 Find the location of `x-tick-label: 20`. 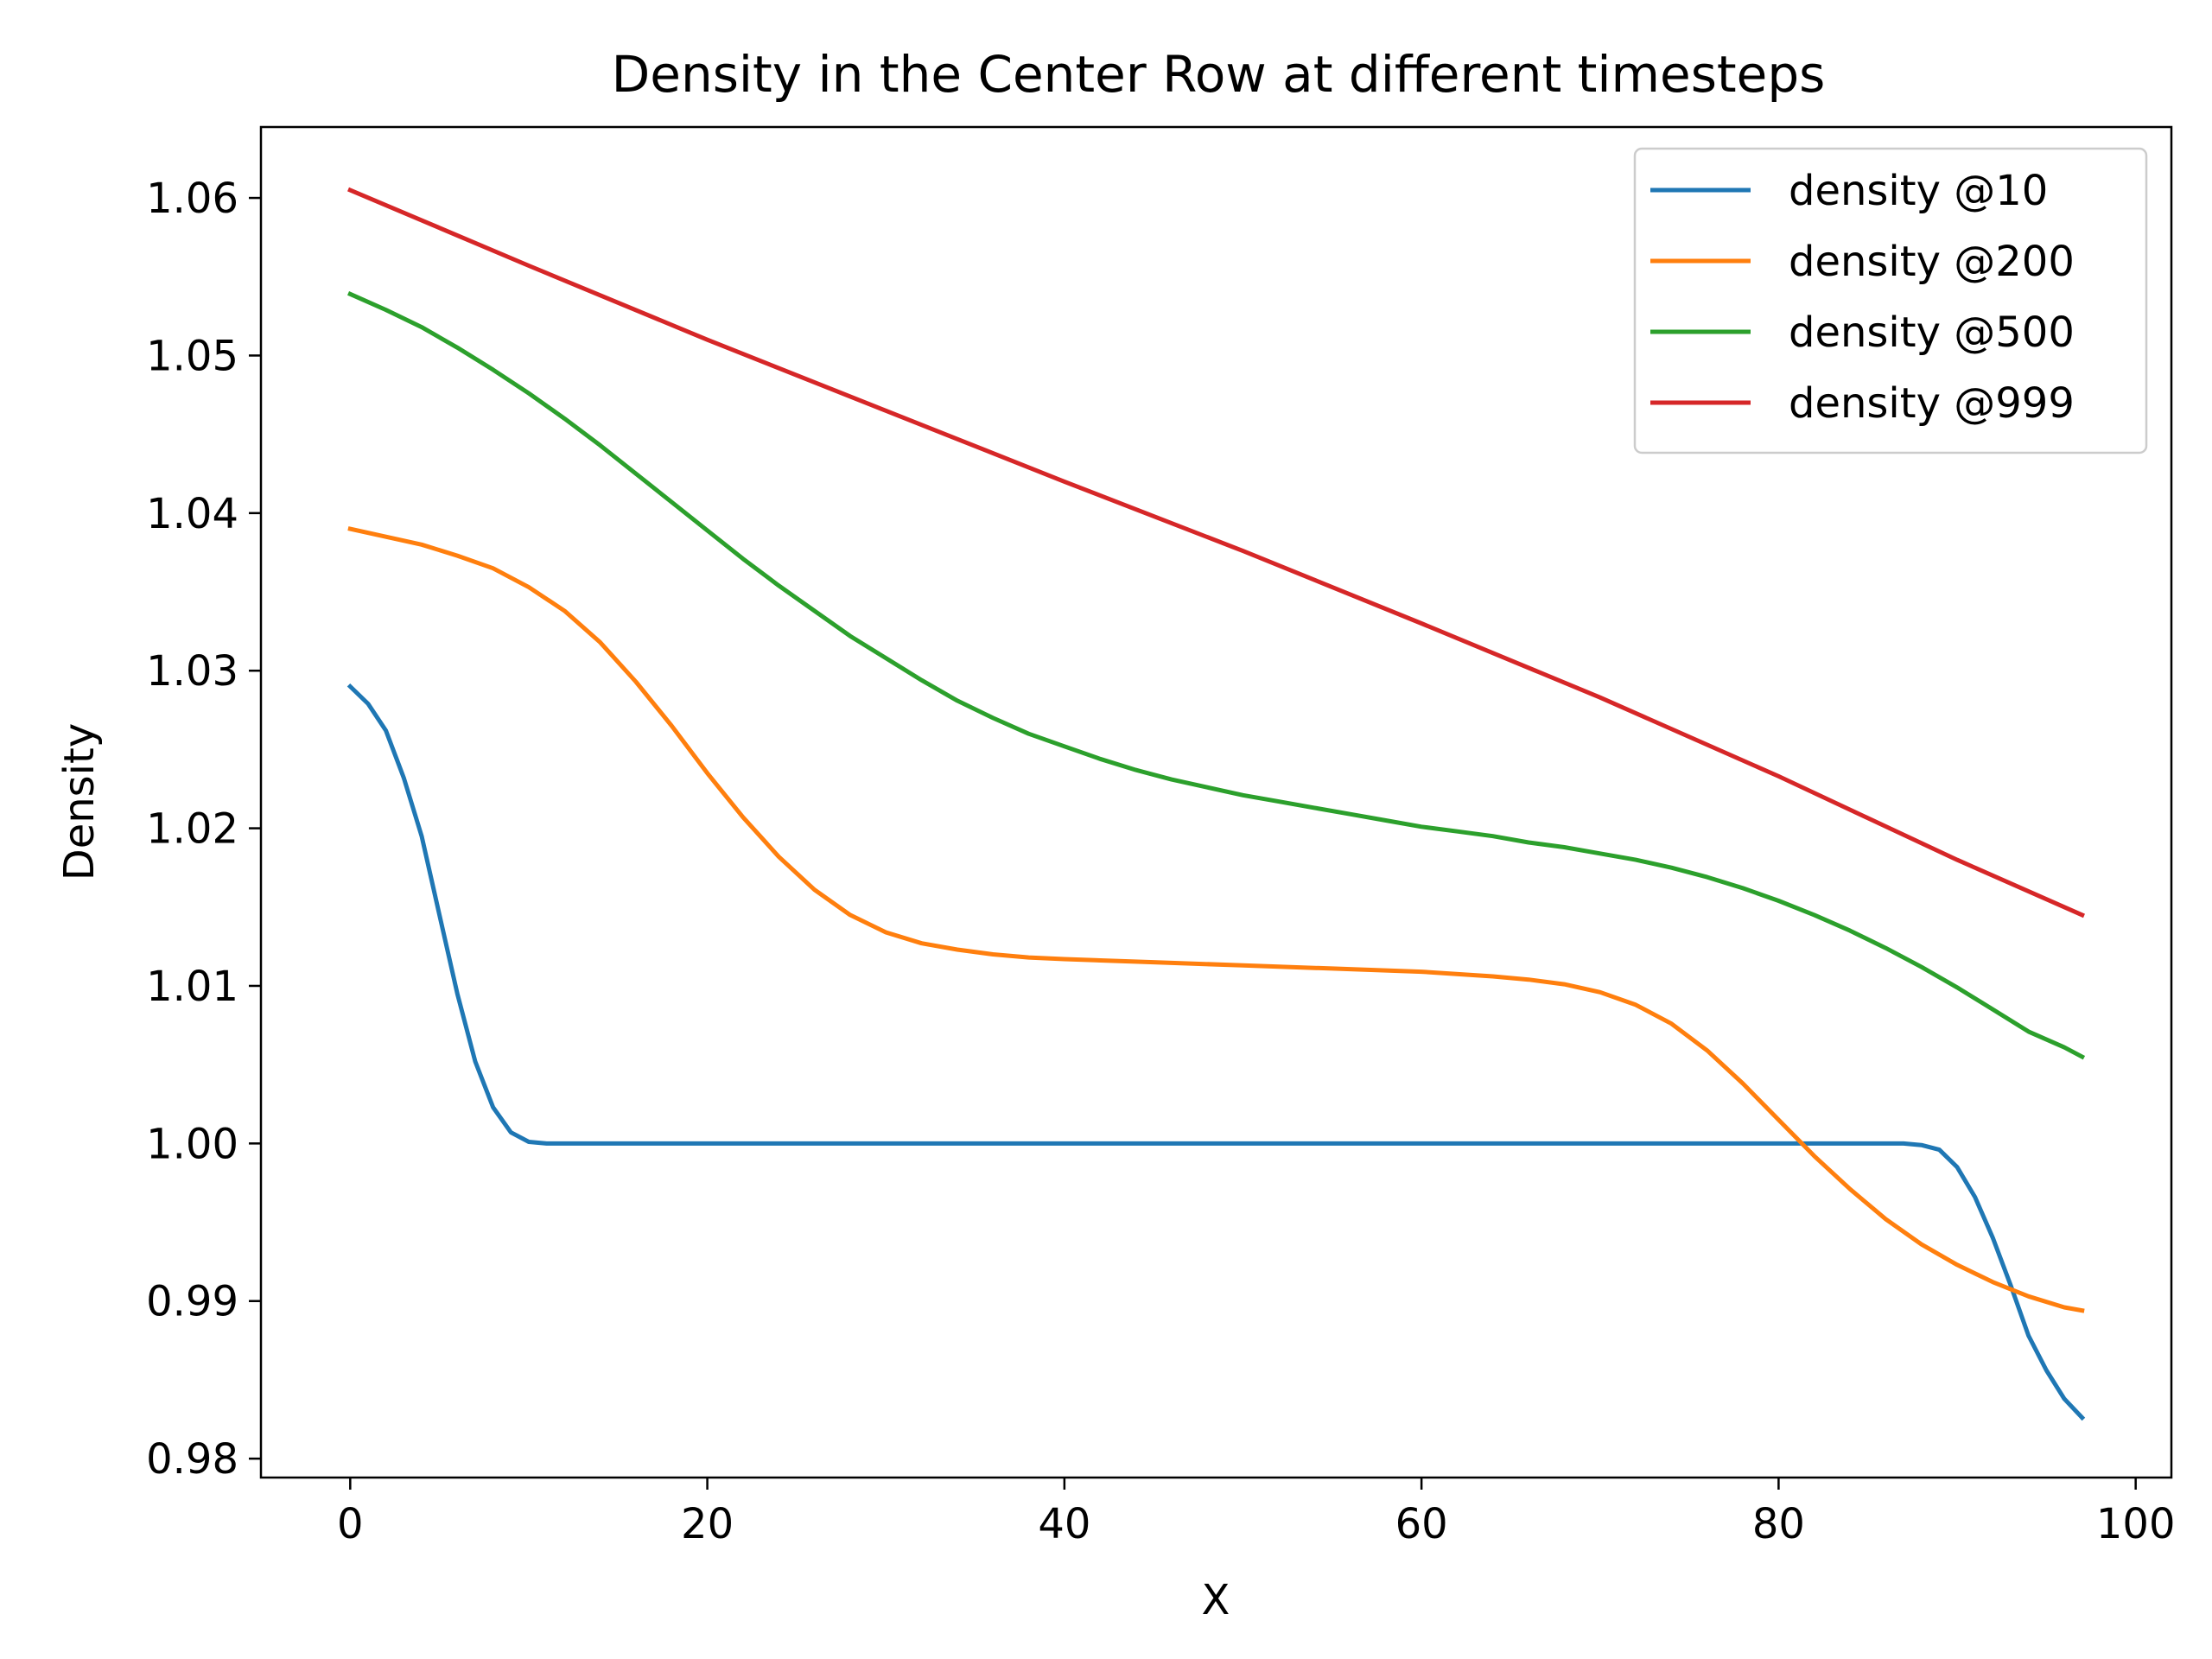

x-tick-label: 20 is located at coordinates (707, 1524).